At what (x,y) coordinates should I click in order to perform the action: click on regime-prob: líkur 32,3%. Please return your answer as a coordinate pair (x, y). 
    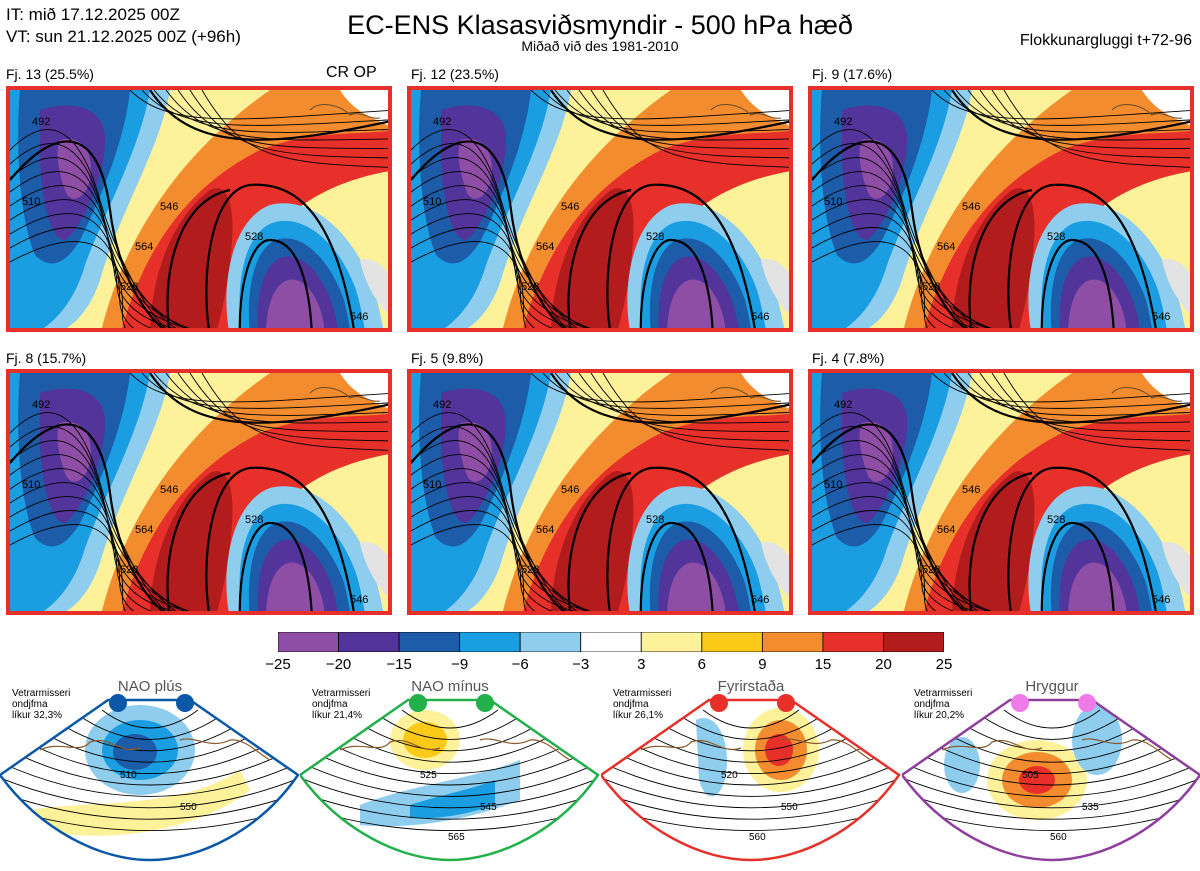
    Looking at the image, I should click on (37, 715).